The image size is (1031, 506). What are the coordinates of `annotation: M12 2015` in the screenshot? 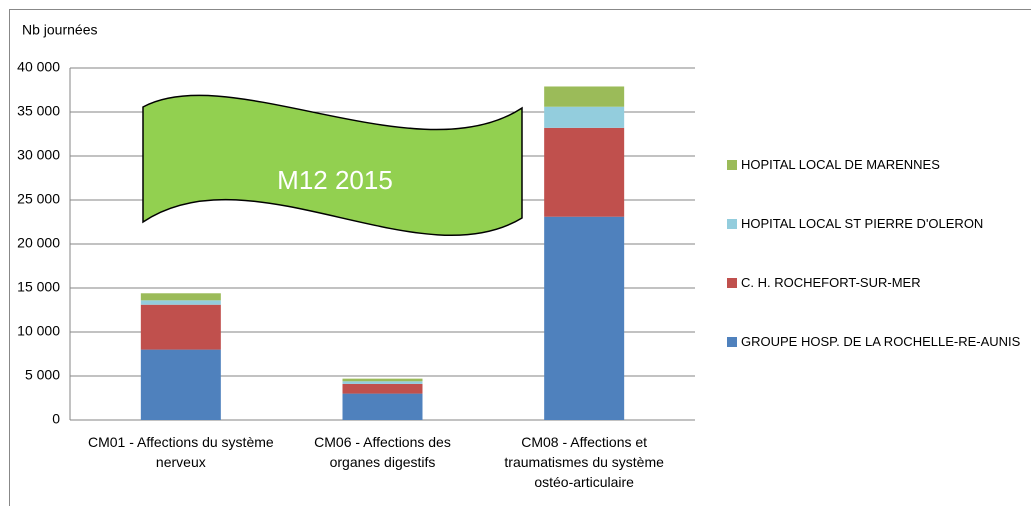 It's located at (335, 180).